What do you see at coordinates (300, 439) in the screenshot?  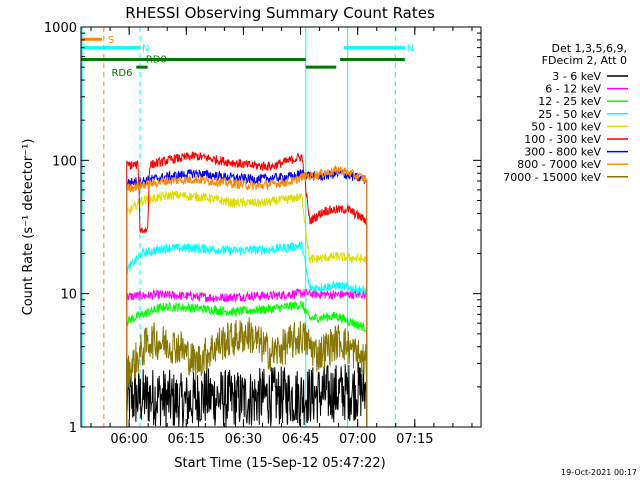 I see `x-tick-label: 06:45` at bounding box center [300, 439].